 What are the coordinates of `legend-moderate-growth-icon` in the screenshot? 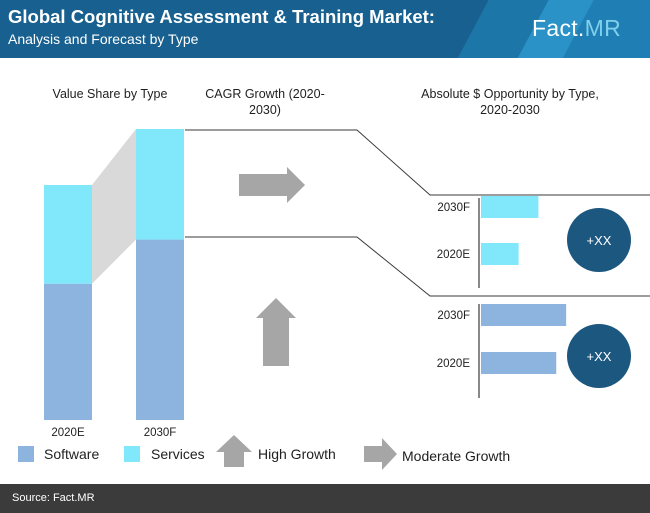 It's located at (380, 454).